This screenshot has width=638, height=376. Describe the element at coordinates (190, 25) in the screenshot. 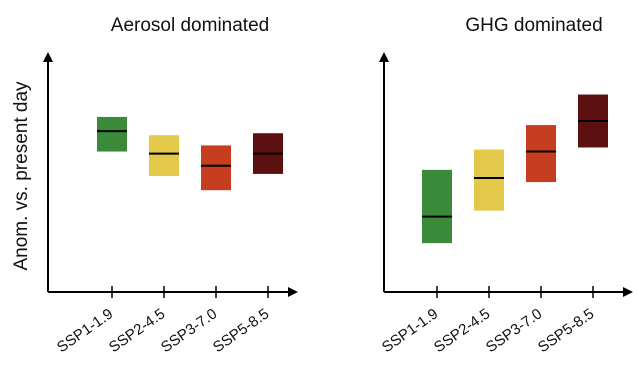

I see `panel-title: Aerosol dominated` at that location.